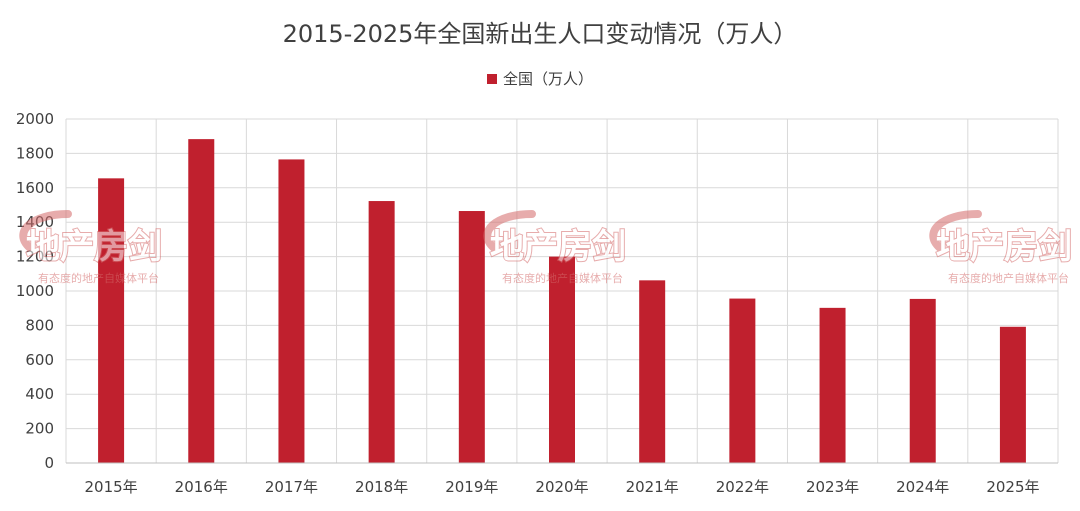 This screenshot has width=1080, height=511. What do you see at coordinates (110, 487) in the screenshot?
I see `x-tick-label: 2015年` at bounding box center [110, 487].